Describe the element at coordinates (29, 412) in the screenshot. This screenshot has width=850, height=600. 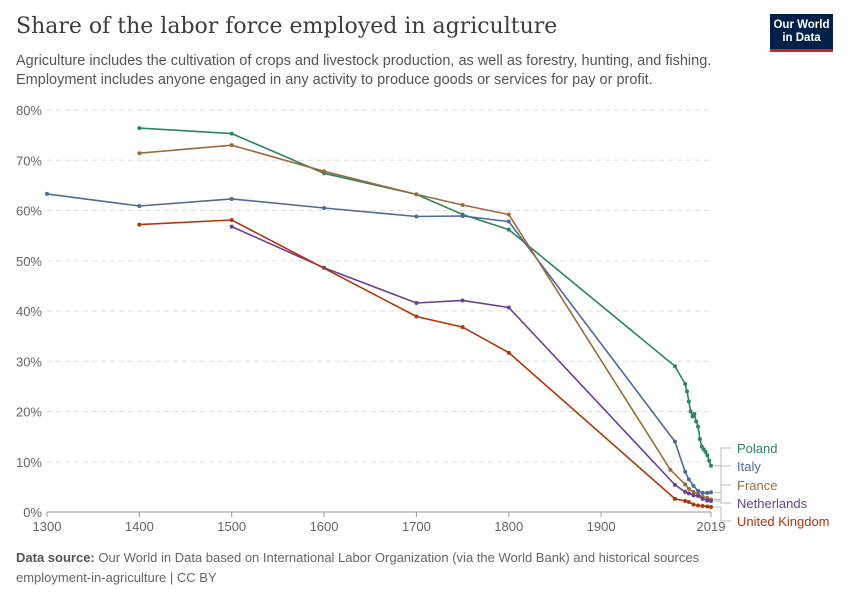
I see `y-tick-label: 20%` at that location.